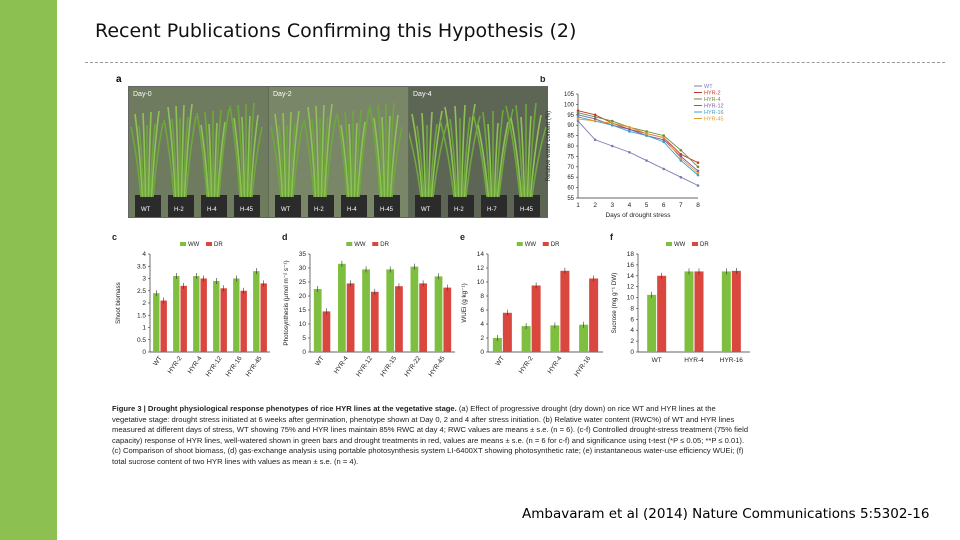  What do you see at coordinates (304, 338) in the screenshot?
I see `y-tick-label: 5` at bounding box center [304, 338].